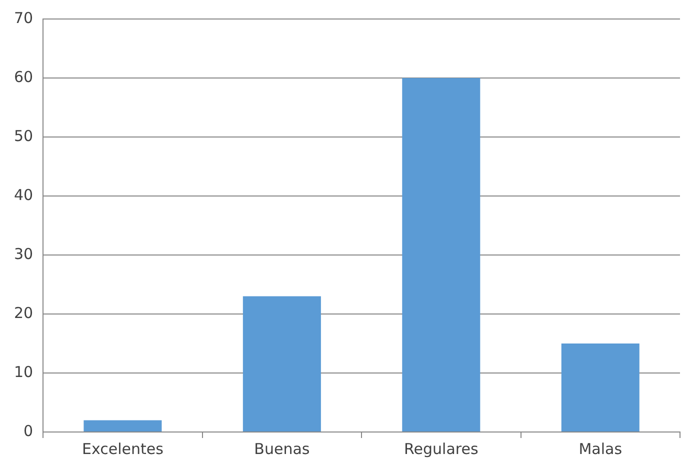  I want to click on y-tick-label: 20, so click(24, 313).